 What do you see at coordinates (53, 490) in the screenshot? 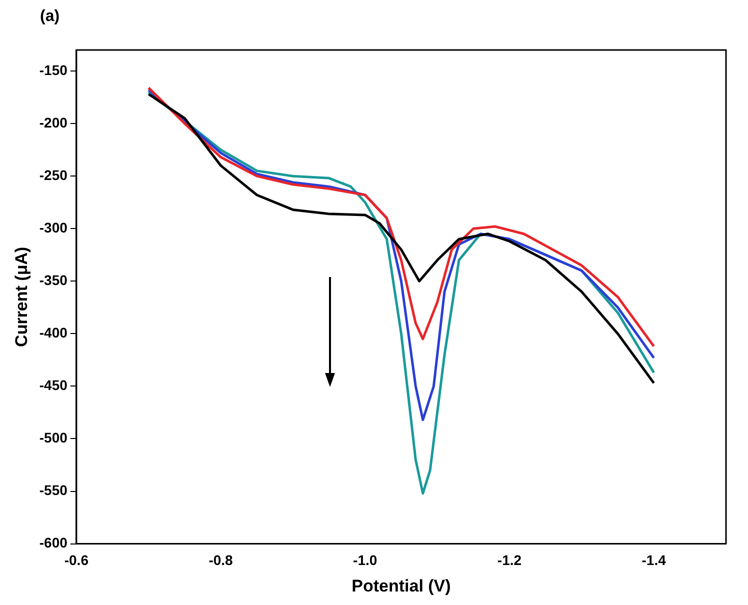
I see `y-tick-label: -550` at bounding box center [53, 490].